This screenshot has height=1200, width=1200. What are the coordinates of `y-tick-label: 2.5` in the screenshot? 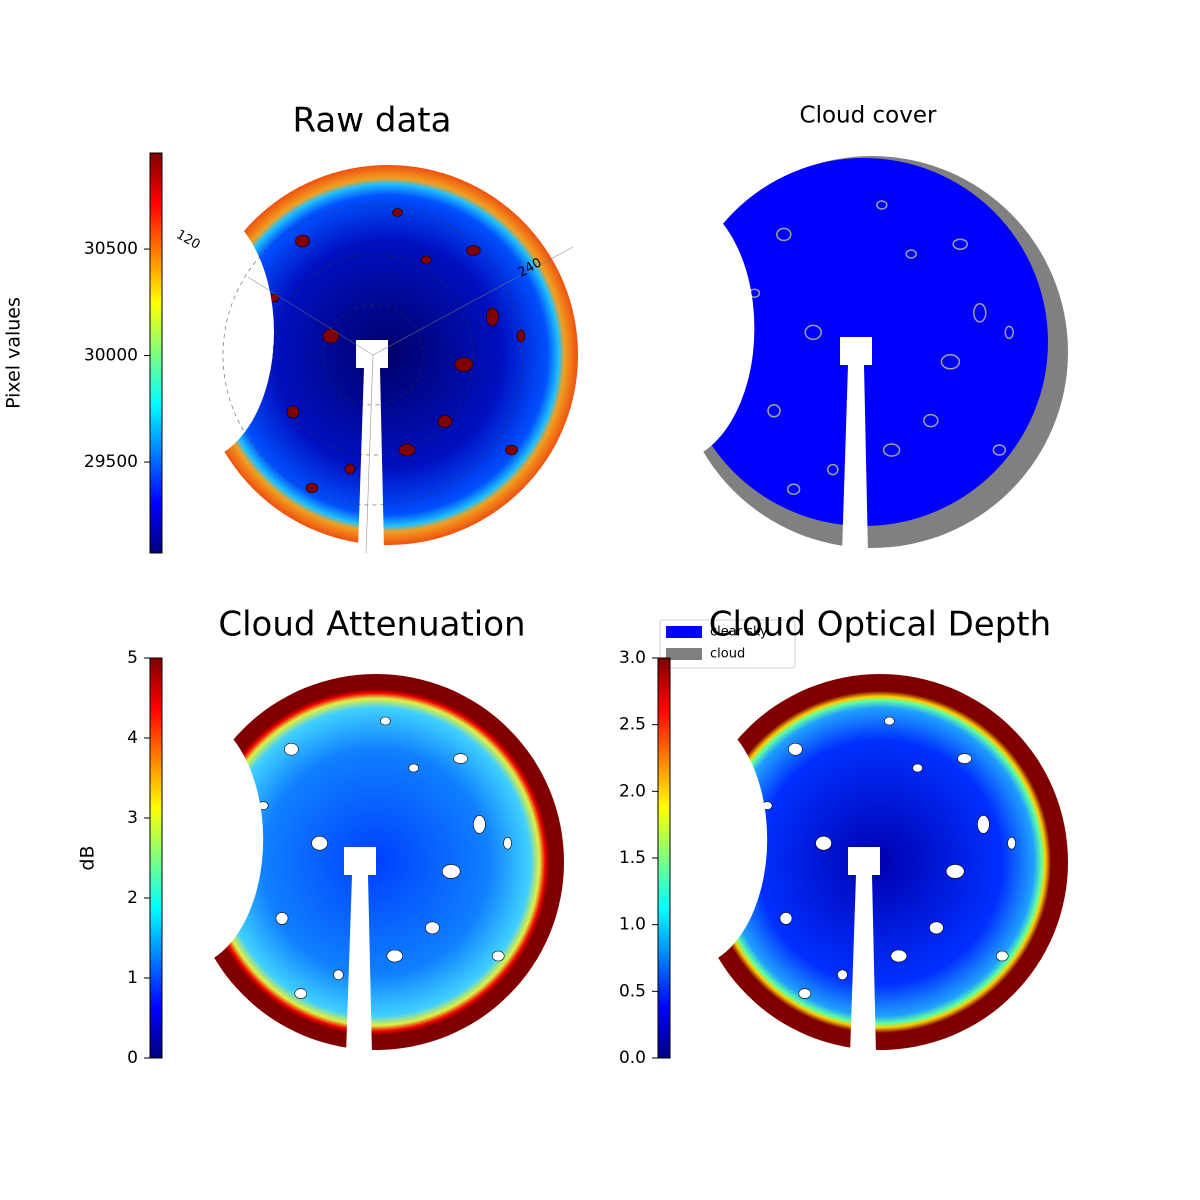 It's located at (632, 725).